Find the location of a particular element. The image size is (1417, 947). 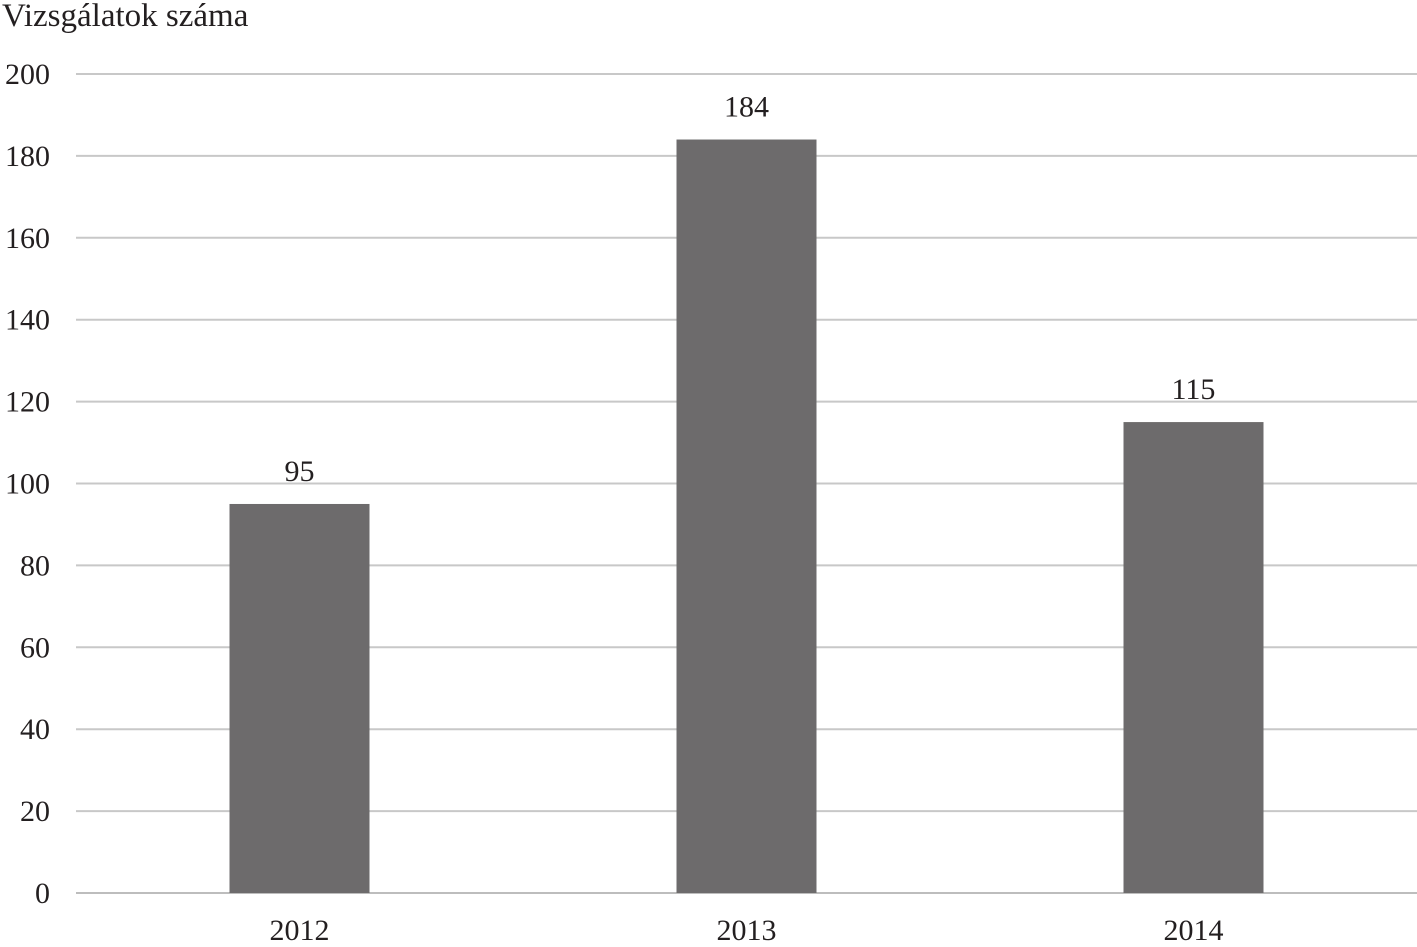

x-tick-label: 2012 is located at coordinates (300, 928).